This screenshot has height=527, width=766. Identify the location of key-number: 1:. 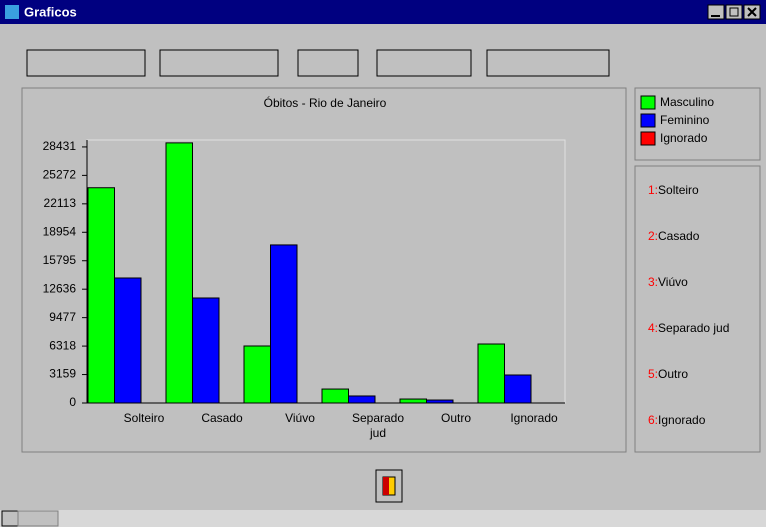
(653, 190).